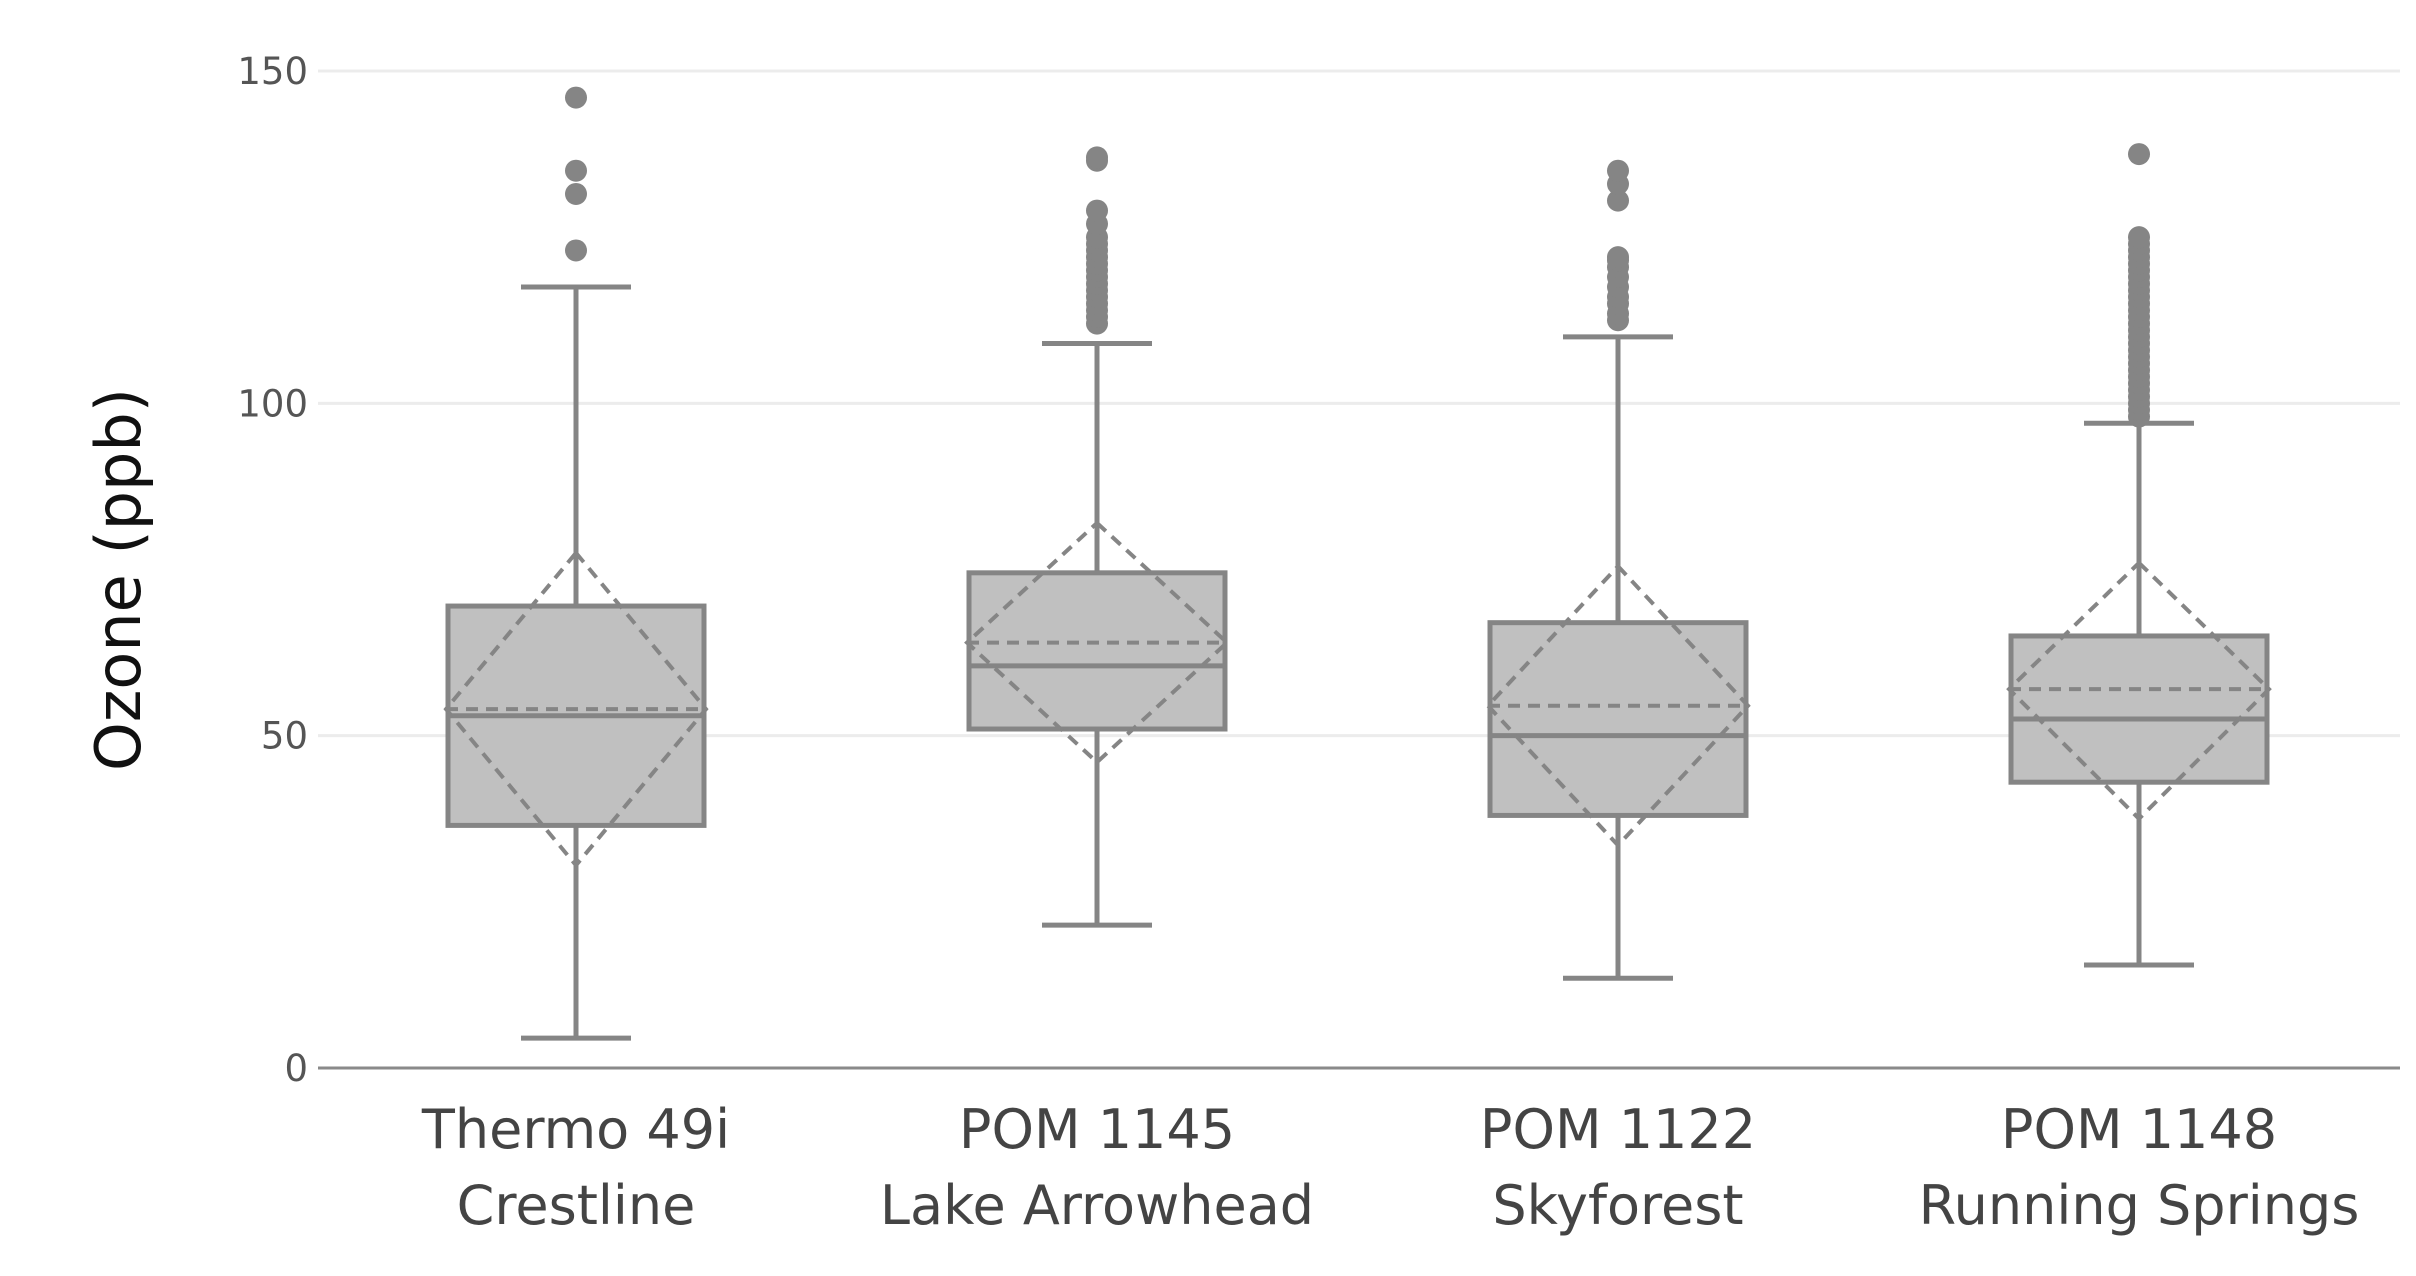 The width and height of the screenshot is (2416, 1276). What do you see at coordinates (1097, 1205) in the screenshot?
I see `x-category-label: Lake Arrowhead` at bounding box center [1097, 1205].